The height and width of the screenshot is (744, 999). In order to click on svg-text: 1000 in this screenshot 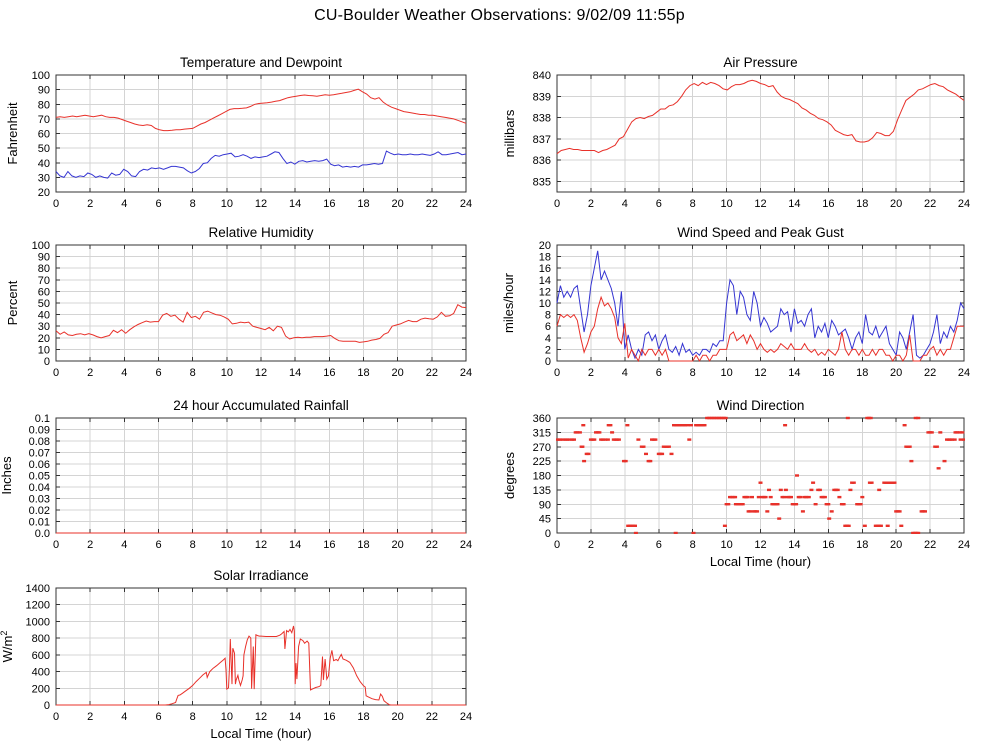, I will do `click(38, 622)`.